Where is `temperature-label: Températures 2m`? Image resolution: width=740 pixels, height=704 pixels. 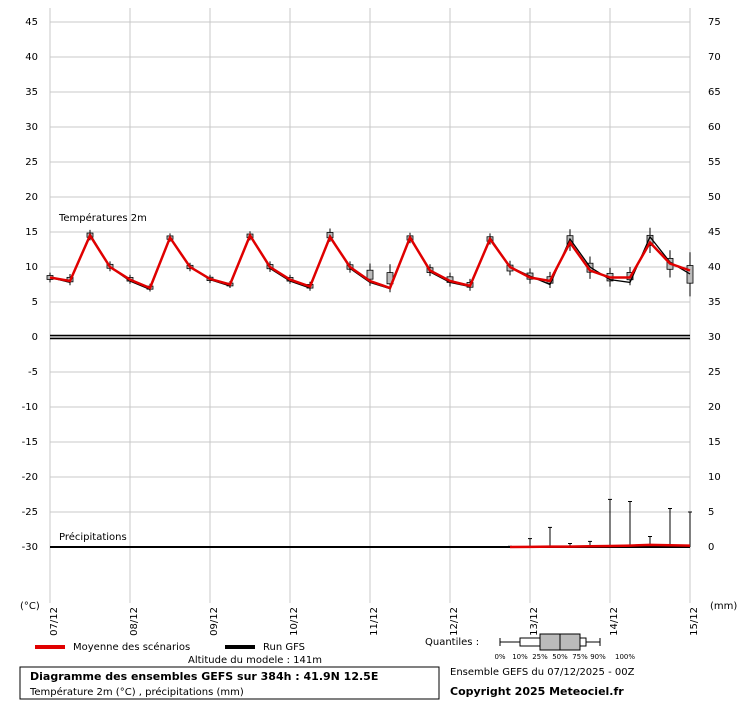
temperature-label: Températures 2m is located at coordinates (102, 218).